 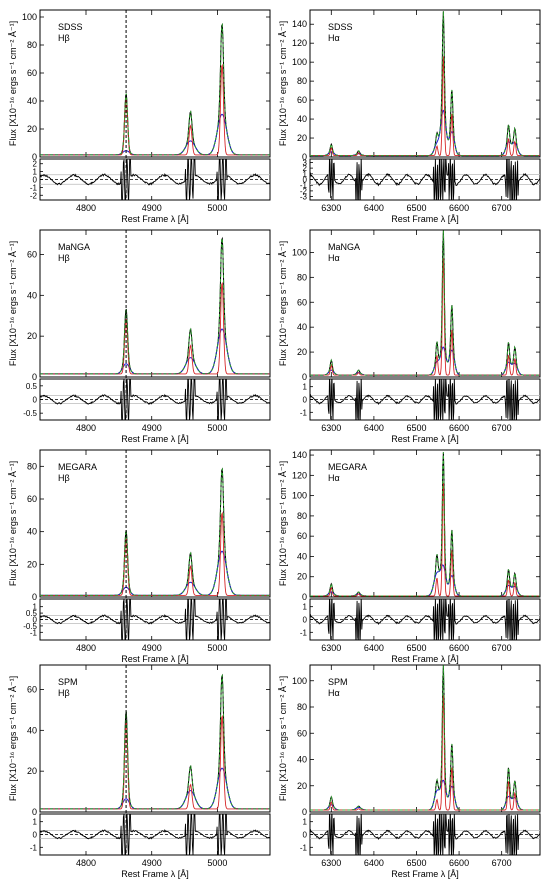 I want to click on x-tick-label: 4800, so click(x=86, y=648).